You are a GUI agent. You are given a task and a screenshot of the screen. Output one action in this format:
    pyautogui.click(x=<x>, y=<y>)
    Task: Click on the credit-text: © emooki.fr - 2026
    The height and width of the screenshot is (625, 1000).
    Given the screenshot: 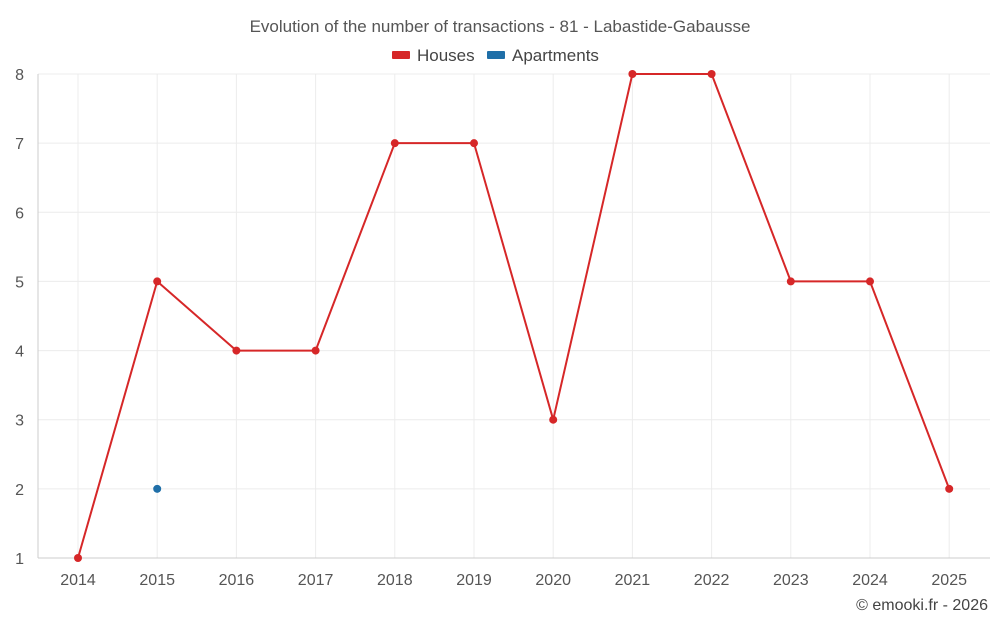 What is the action you would take?
    pyautogui.click(x=922, y=605)
    